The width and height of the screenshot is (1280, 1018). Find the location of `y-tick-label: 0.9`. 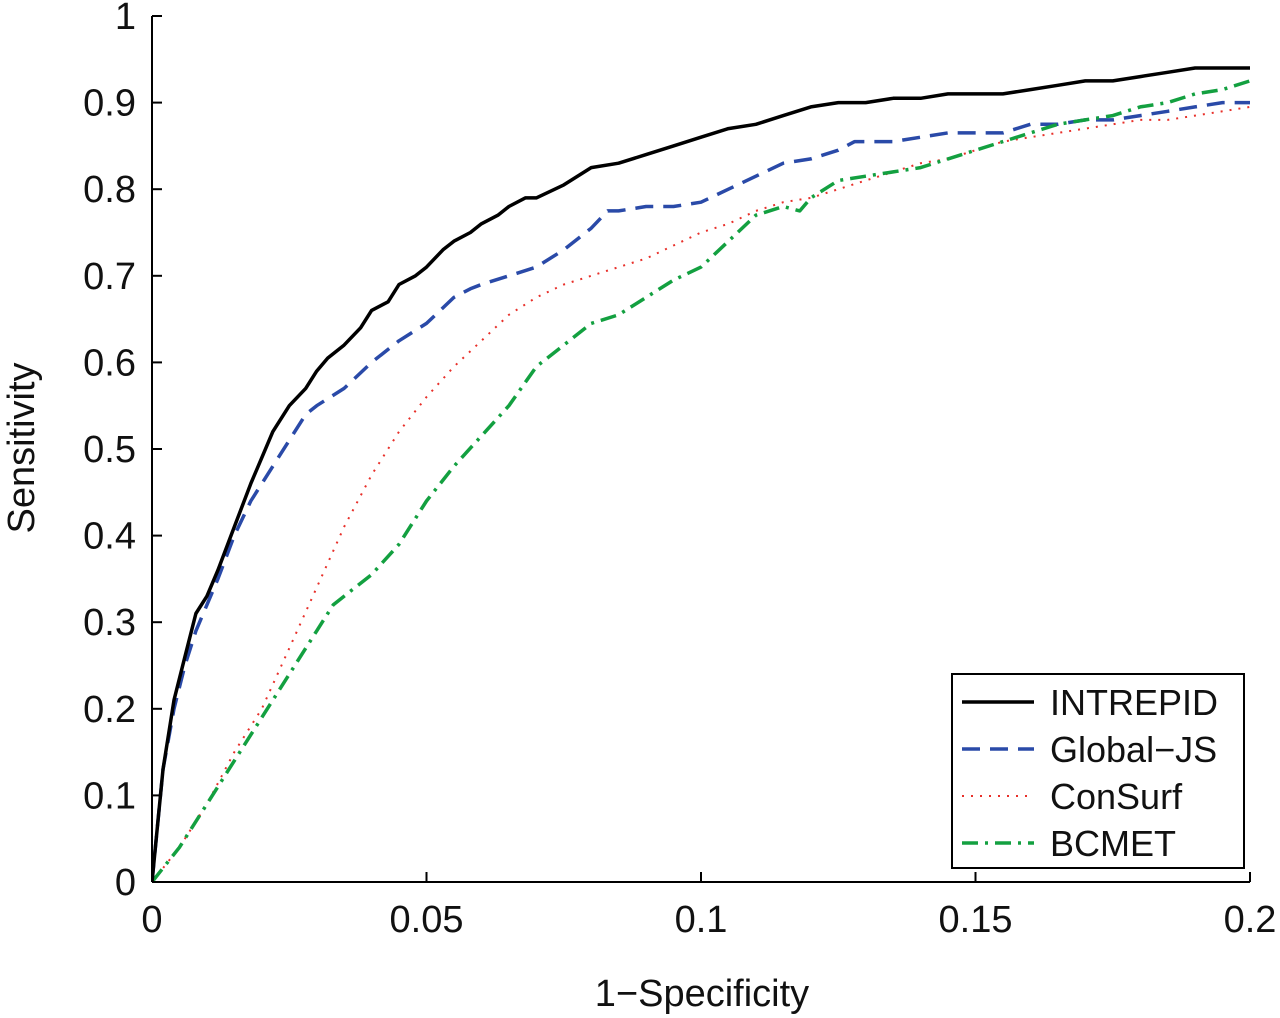

y-tick-label: 0.9 is located at coordinates (109, 104).